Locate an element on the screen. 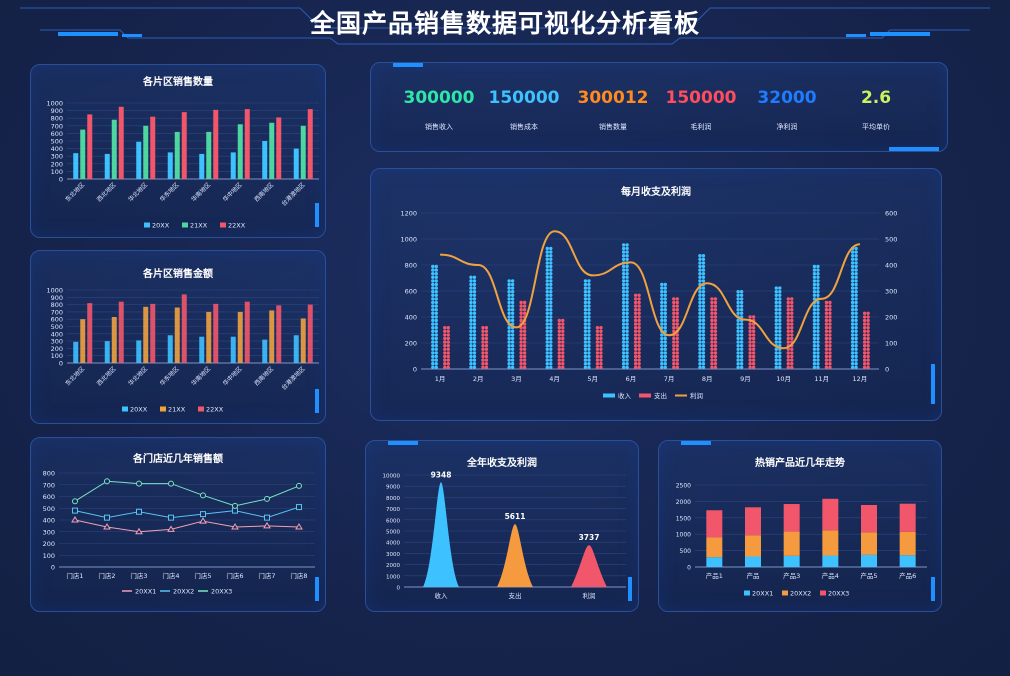  data-point is located at coordinates (75, 510).